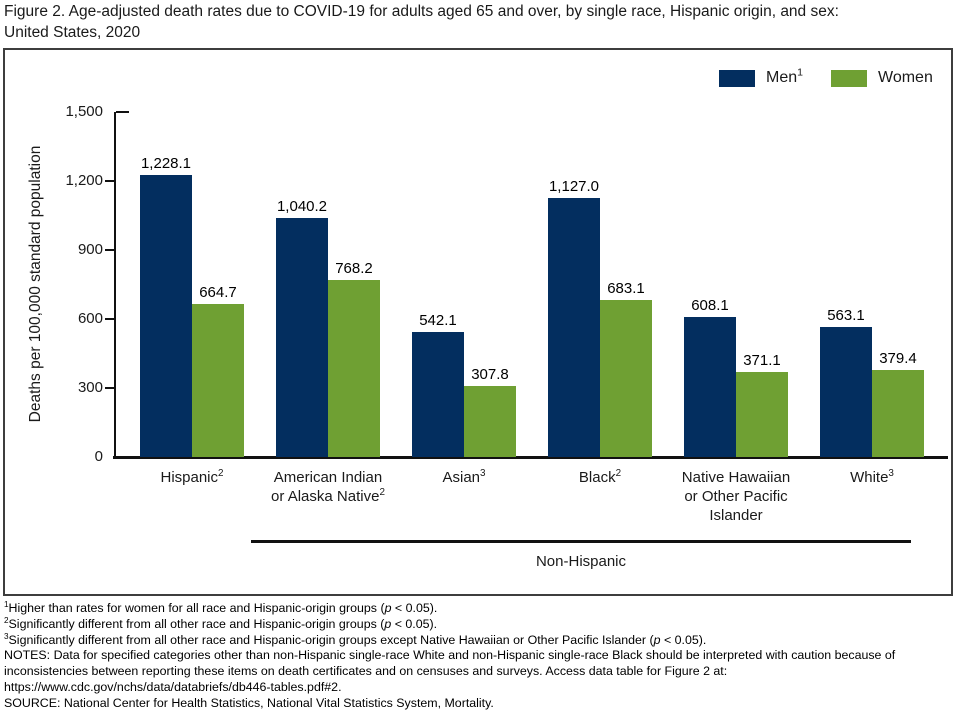 The image size is (960, 720). I want to click on bar-value-label: 1,228.1, so click(166, 163).